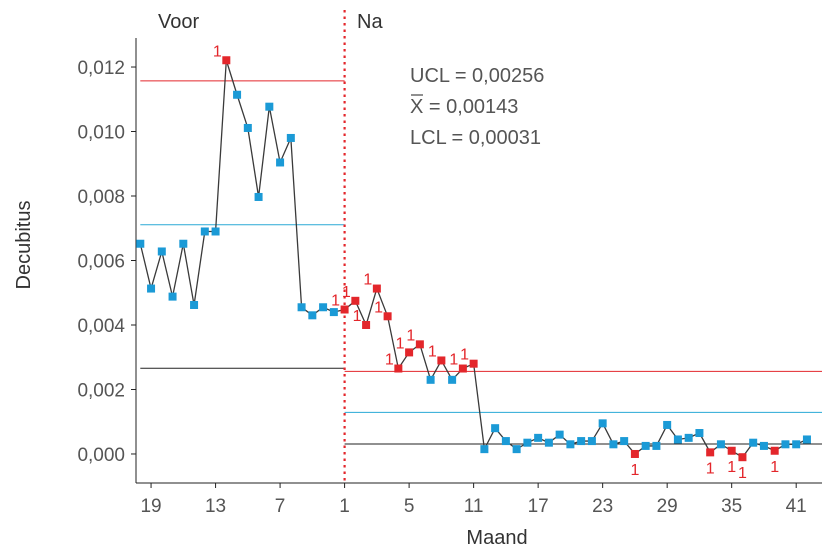  What do you see at coordinates (101, 455) in the screenshot?
I see `y-tick-label: 0,000` at bounding box center [101, 455].